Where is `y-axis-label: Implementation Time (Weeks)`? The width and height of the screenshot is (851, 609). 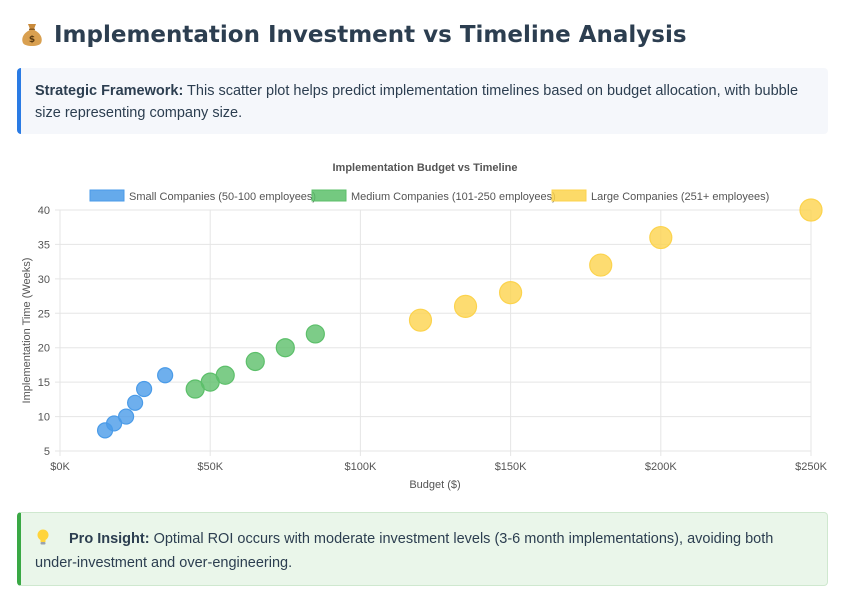 y-axis-label: Implementation Time (Weeks) is located at coordinates (27, 331).